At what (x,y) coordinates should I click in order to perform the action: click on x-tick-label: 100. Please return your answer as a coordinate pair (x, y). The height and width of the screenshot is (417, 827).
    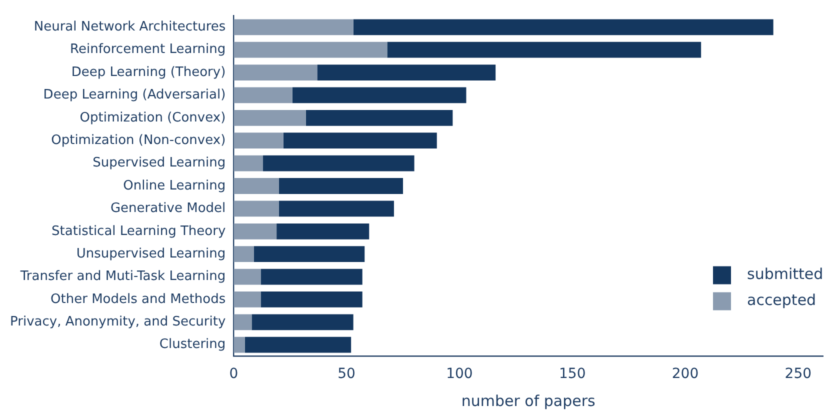
    Looking at the image, I should click on (459, 374).